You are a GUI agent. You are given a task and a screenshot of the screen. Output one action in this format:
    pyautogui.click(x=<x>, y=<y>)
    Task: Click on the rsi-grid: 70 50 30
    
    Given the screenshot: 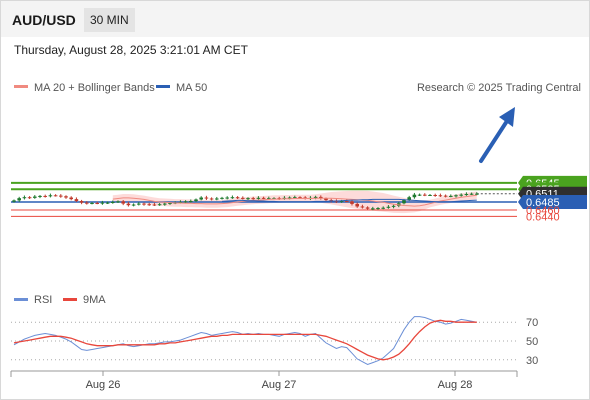 What is the action you would take?
    pyautogui.click(x=274, y=342)
    